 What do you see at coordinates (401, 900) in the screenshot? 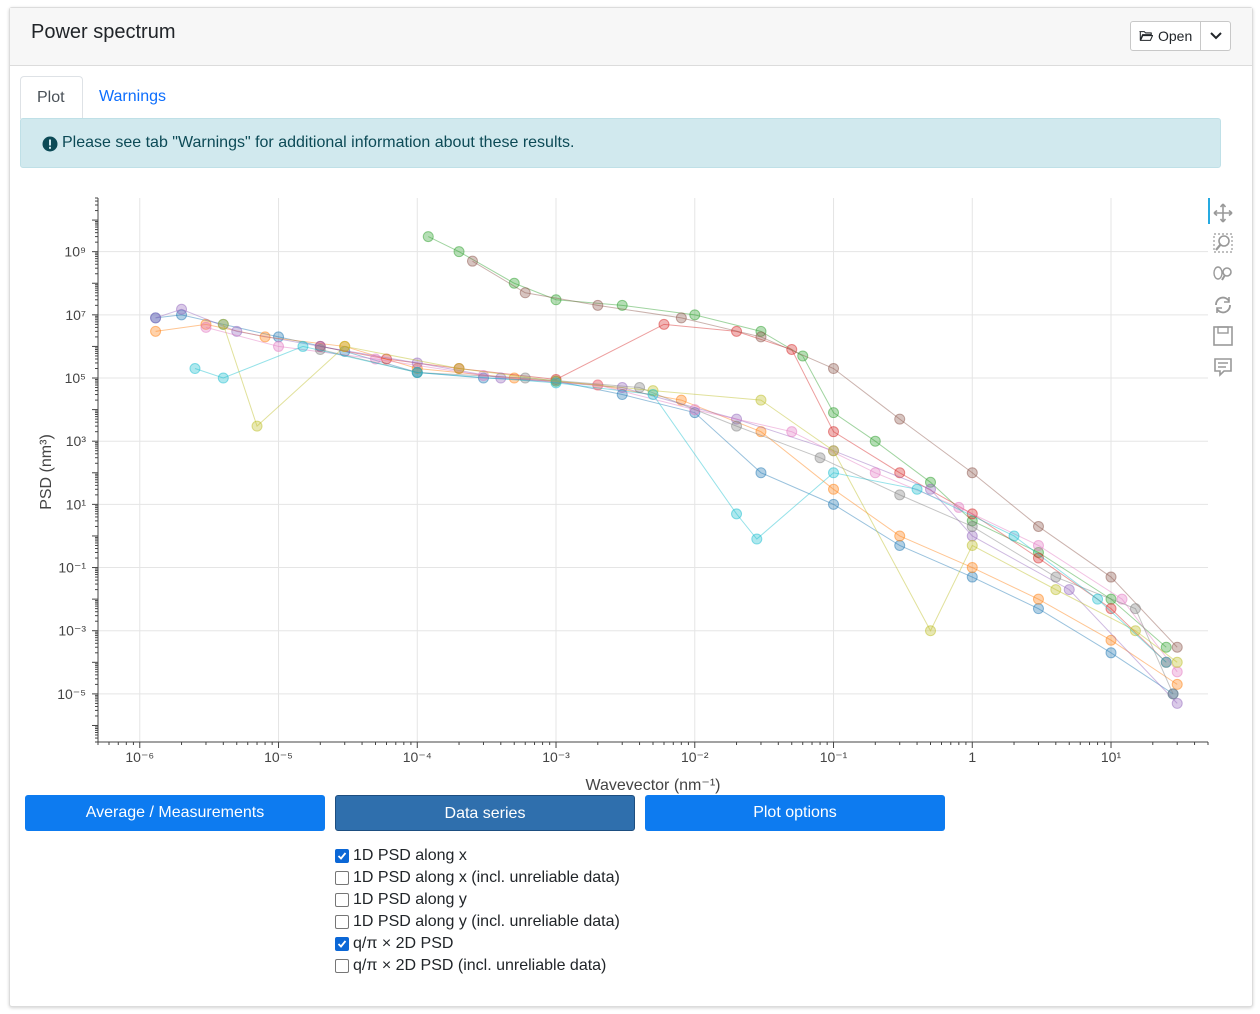
I see `checkbox-1d-psd-y: 1D PSD along y` at bounding box center [401, 900].